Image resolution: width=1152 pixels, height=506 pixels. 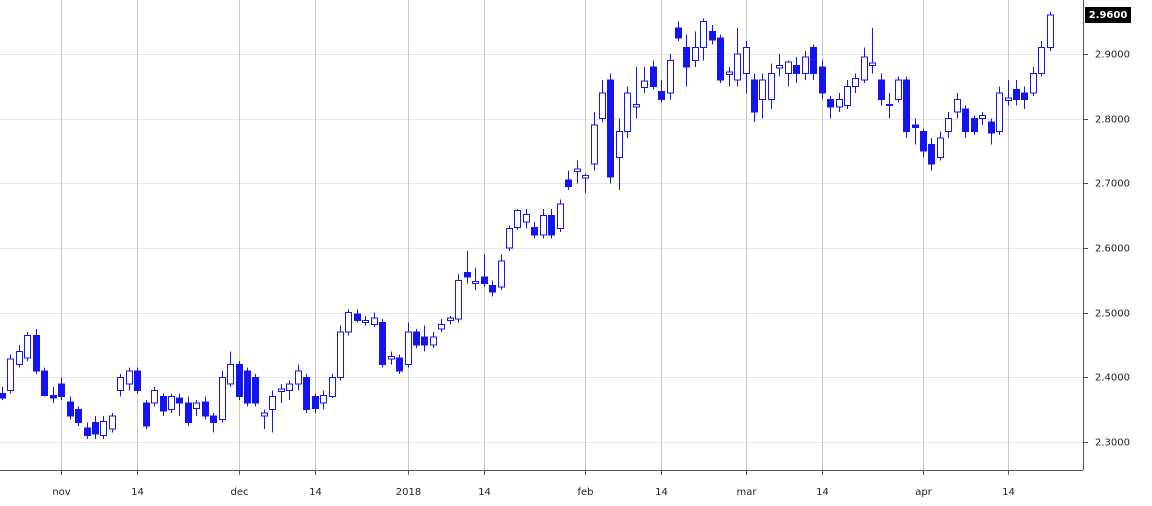 What do you see at coordinates (1108, 15) in the screenshot?
I see `last-price-label: 2.9600` at bounding box center [1108, 15].